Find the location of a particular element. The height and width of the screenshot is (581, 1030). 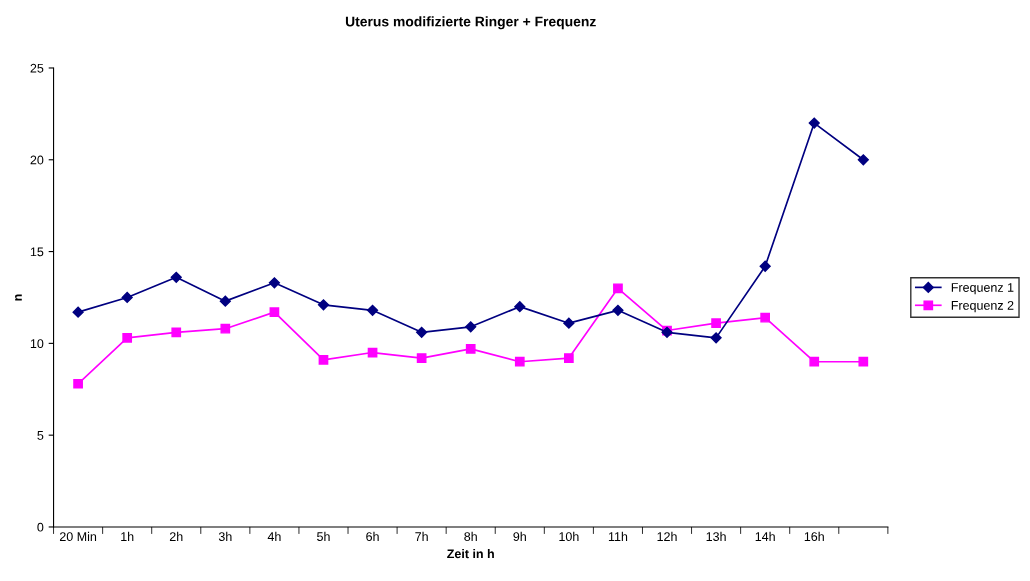

y-tick-label: 10 is located at coordinates (37, 344).